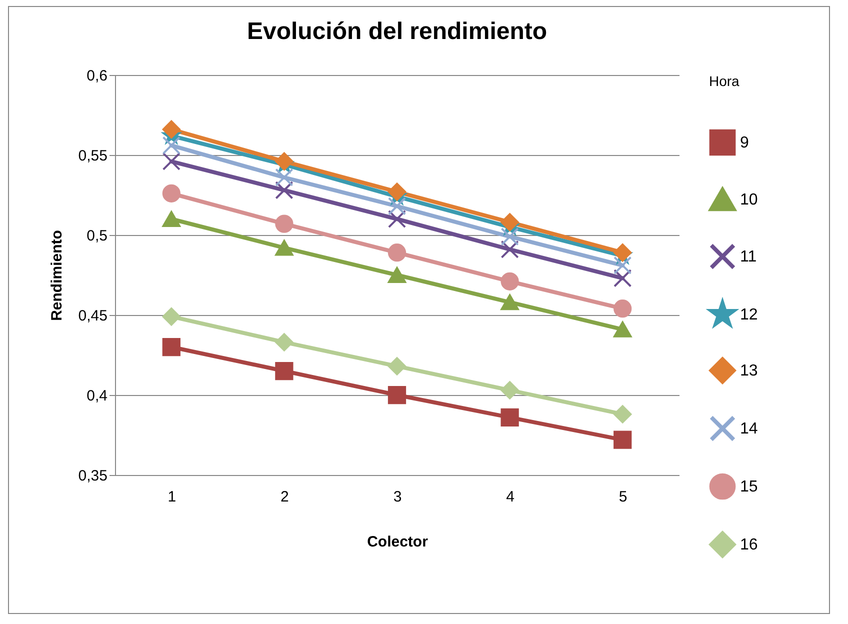 This screenshot has width=848, height=624. Describe the element at coordinates (510, 497) in the screenshot. I see `x-tick-label: 4` at that location.